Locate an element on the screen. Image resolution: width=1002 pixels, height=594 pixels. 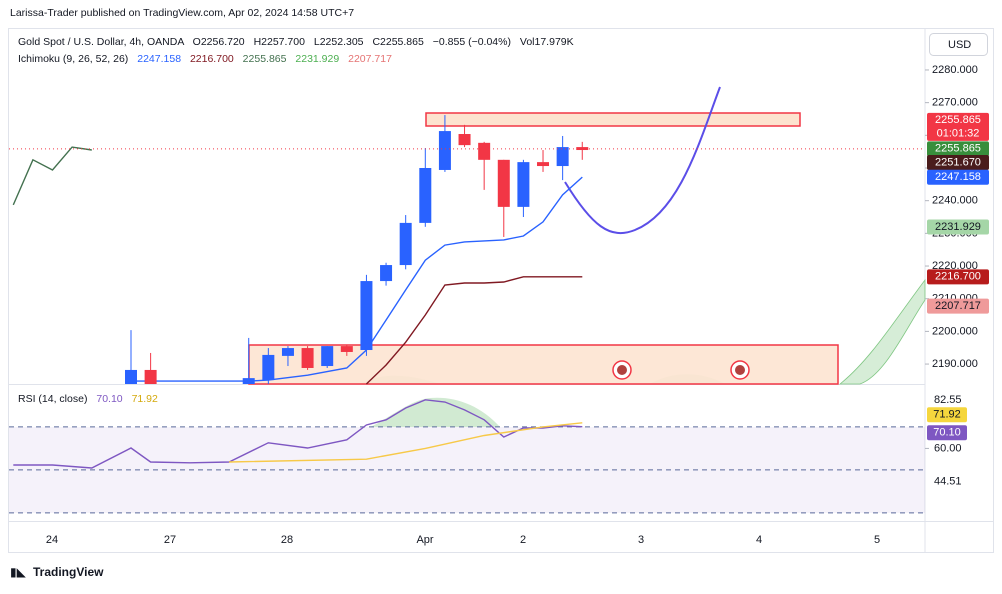
supply-zone is located at coordinates (613, 119).